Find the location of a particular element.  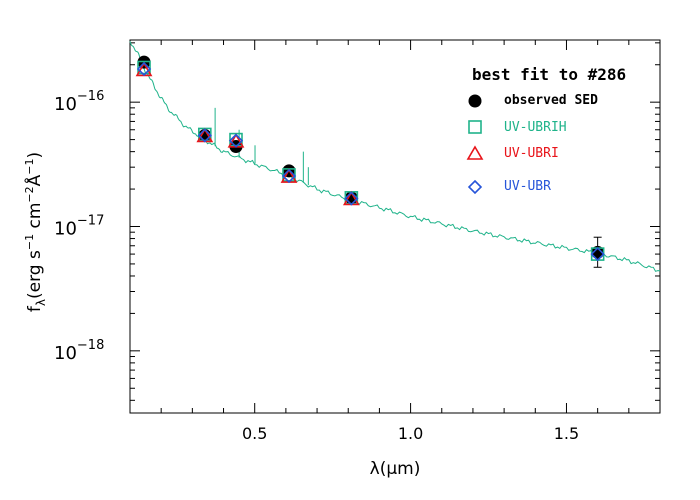

legend-title: best fit to #286 is located at coordinates (549, 74).